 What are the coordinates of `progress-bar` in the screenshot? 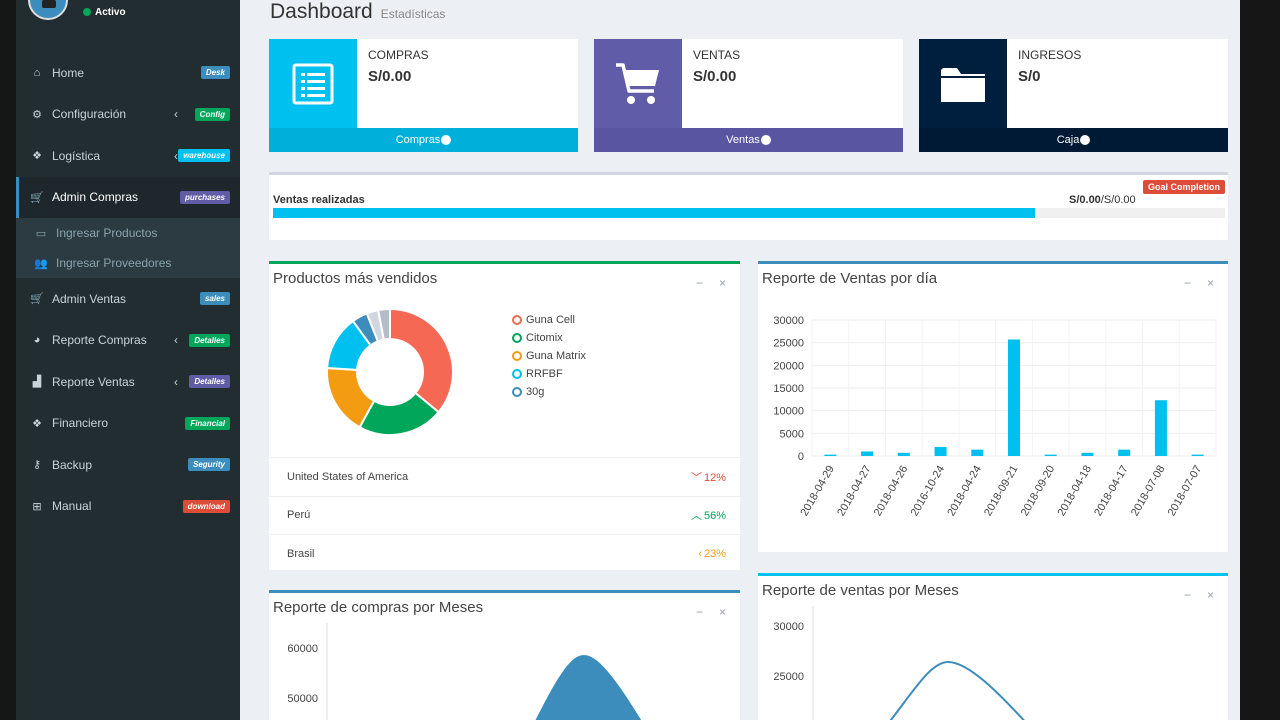 It's located at (749, 213).